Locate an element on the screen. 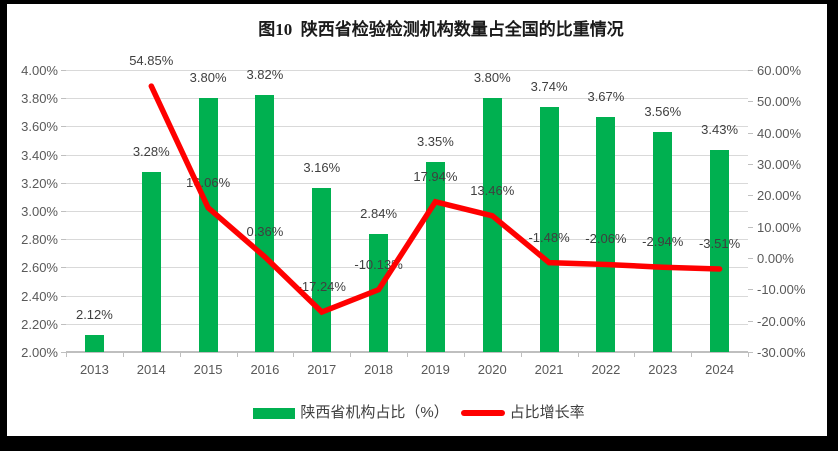 Image resolution: width=838 pixels, height=451 pixels. left-axis-tick-label: 3.60% is located at coordinates (39, 127).